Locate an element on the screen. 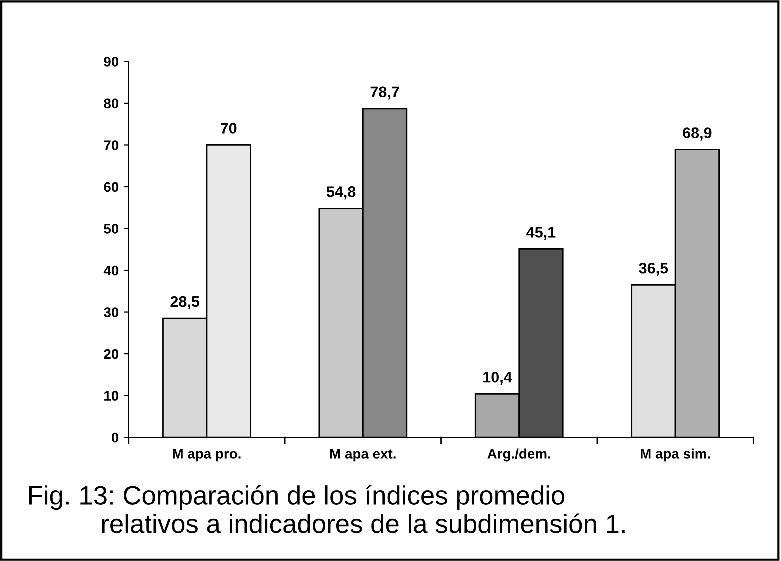 This screenshot has height=561, width=781. caption: Fig. 13: Comparación de los índices promedio relativos a indicadores de la subdimensión 1. is located at coordinates (327, 509).